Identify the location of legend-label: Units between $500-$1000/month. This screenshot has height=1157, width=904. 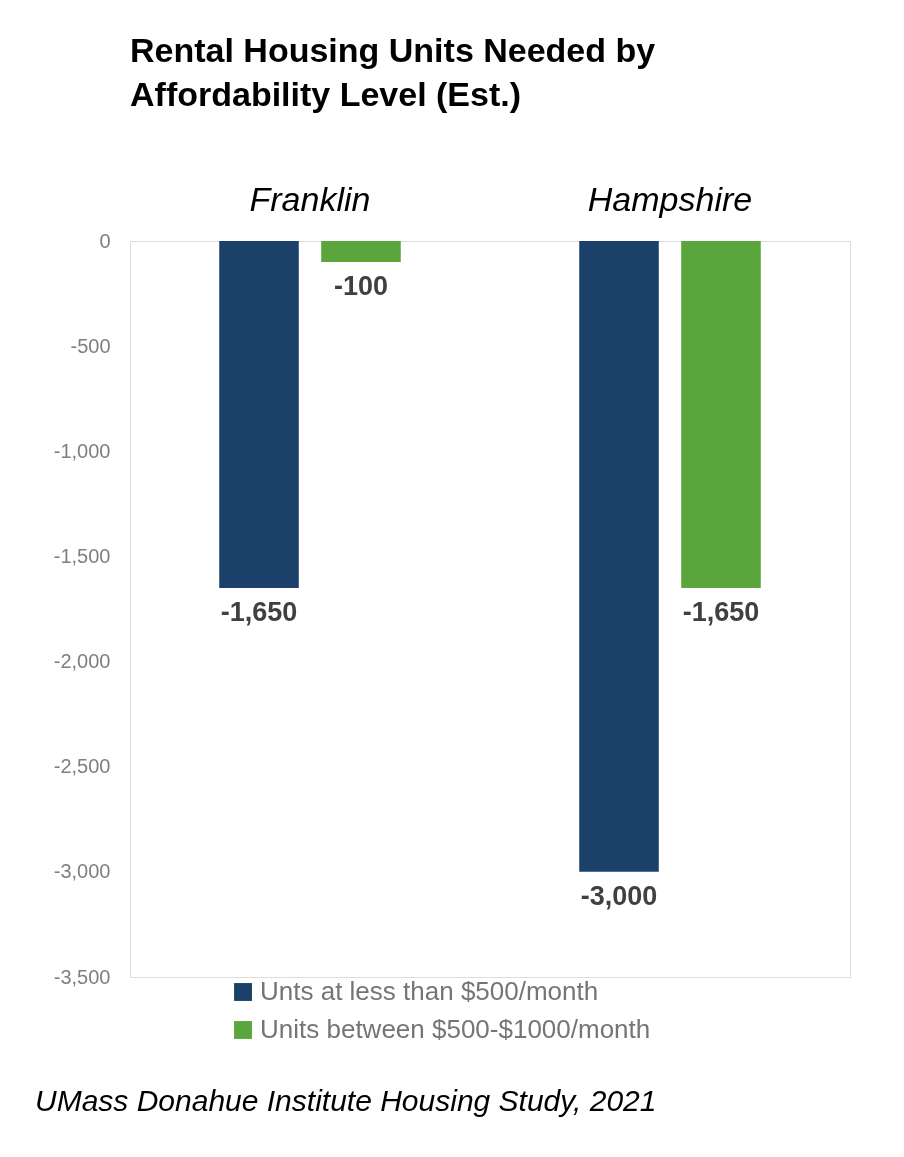
(455, 1029).